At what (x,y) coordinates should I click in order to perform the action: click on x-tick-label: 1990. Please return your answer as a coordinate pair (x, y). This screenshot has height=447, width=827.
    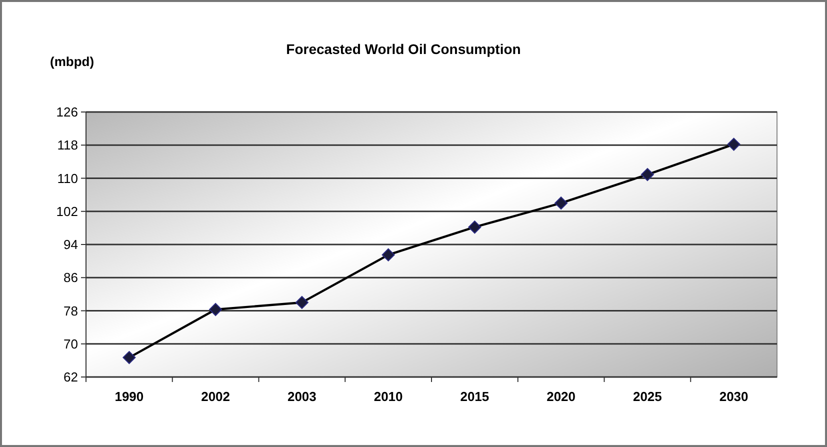
    Looking at the image, I should click on (129, 396).